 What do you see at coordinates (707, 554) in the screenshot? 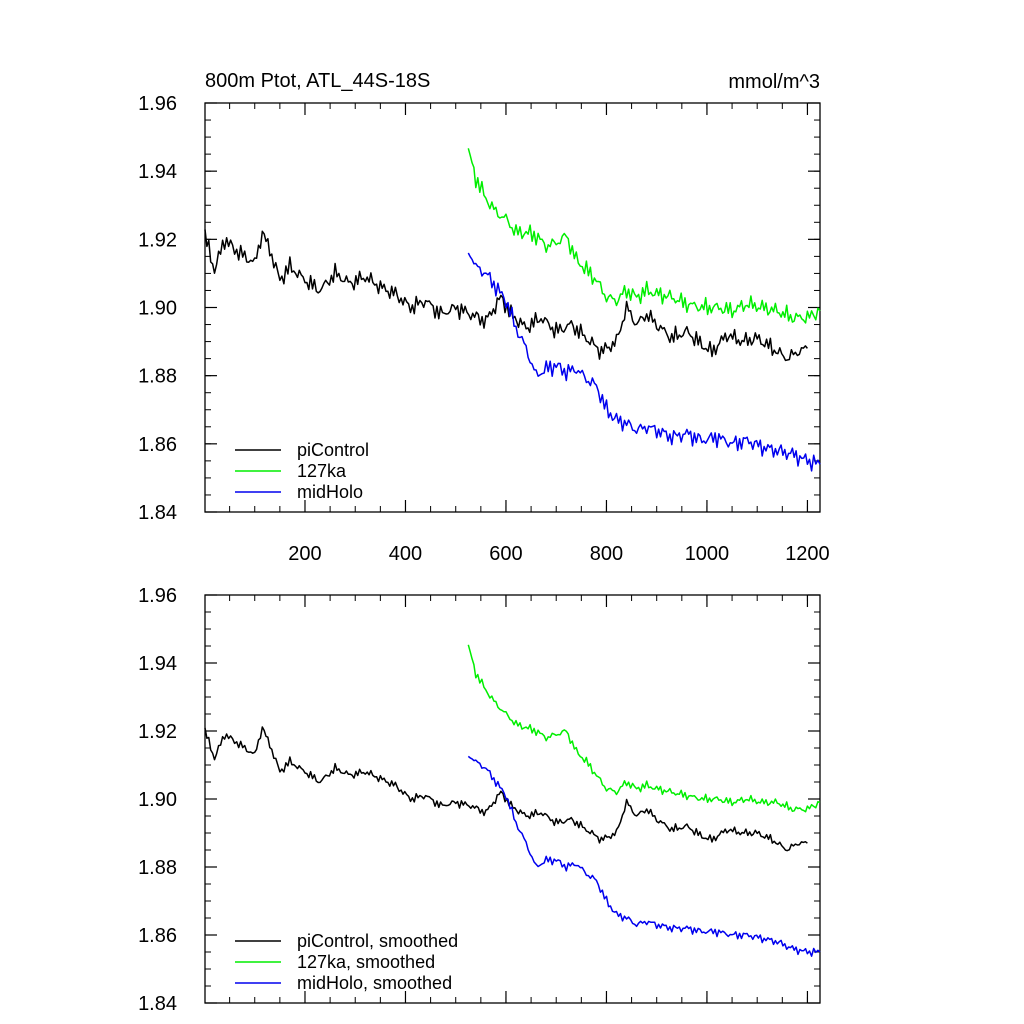
I see `x-tick-label: 1000` at bounding box center [707, 554].